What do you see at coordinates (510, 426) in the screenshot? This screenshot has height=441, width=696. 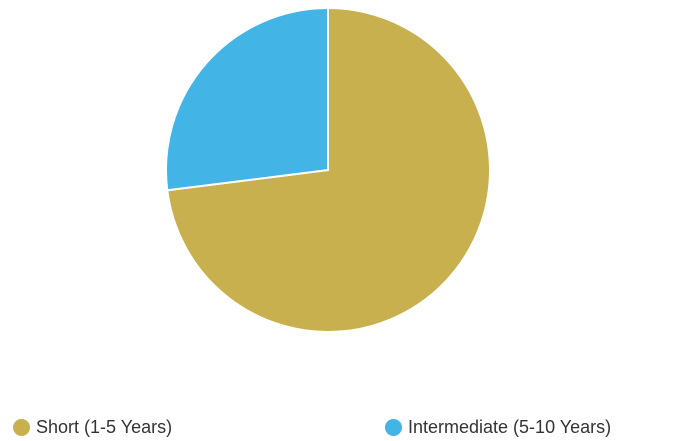 I see `legend-label-intermediate: Intermediate (5-10 Years)` at bounding box center [510, 426].